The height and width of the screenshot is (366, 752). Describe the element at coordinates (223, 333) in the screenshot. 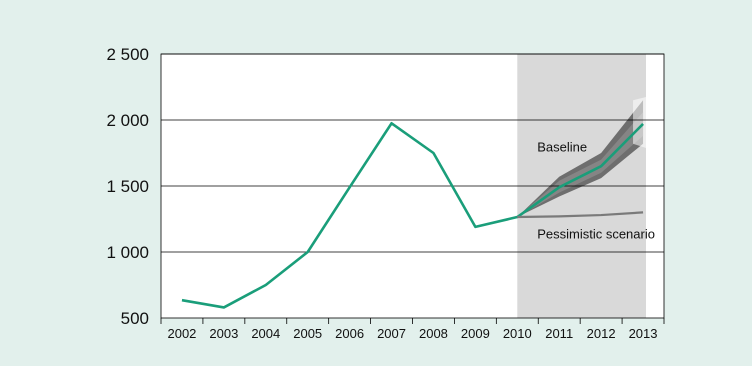

I see `x-tick-label: 2003` at that location.